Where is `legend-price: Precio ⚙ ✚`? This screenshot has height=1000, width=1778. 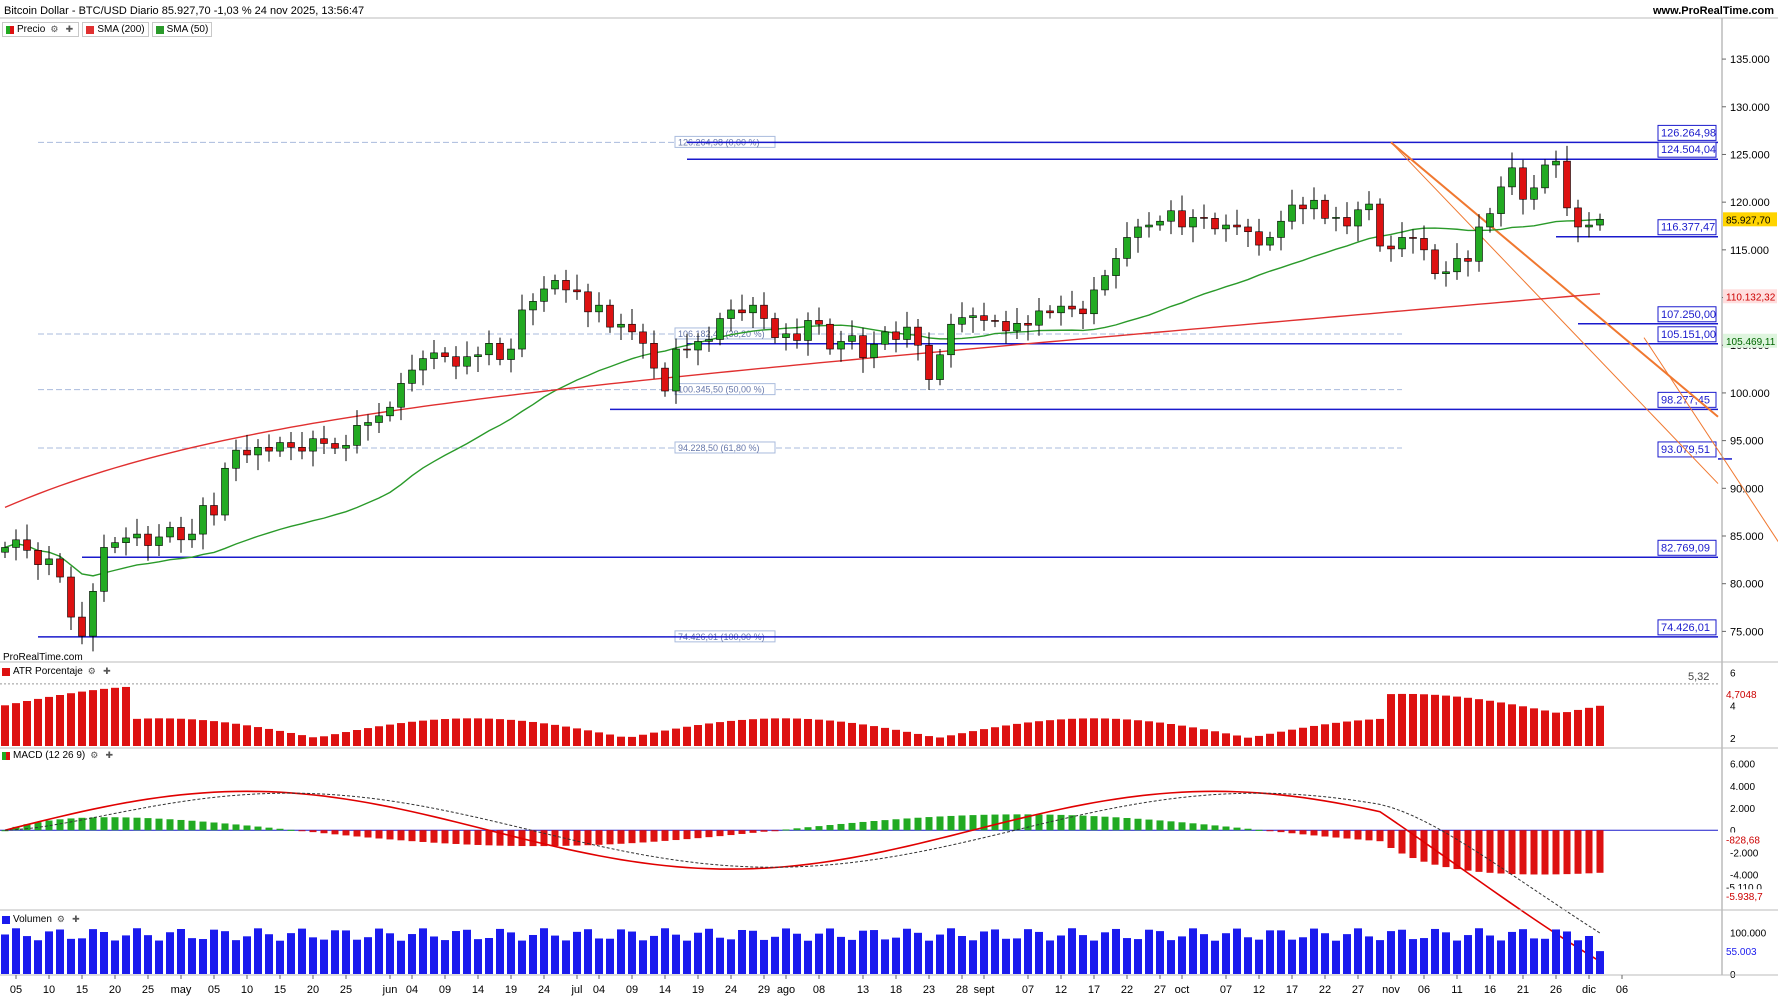
legend-price: Precio ⚙ ✚ is located at coordinates (41, 29).